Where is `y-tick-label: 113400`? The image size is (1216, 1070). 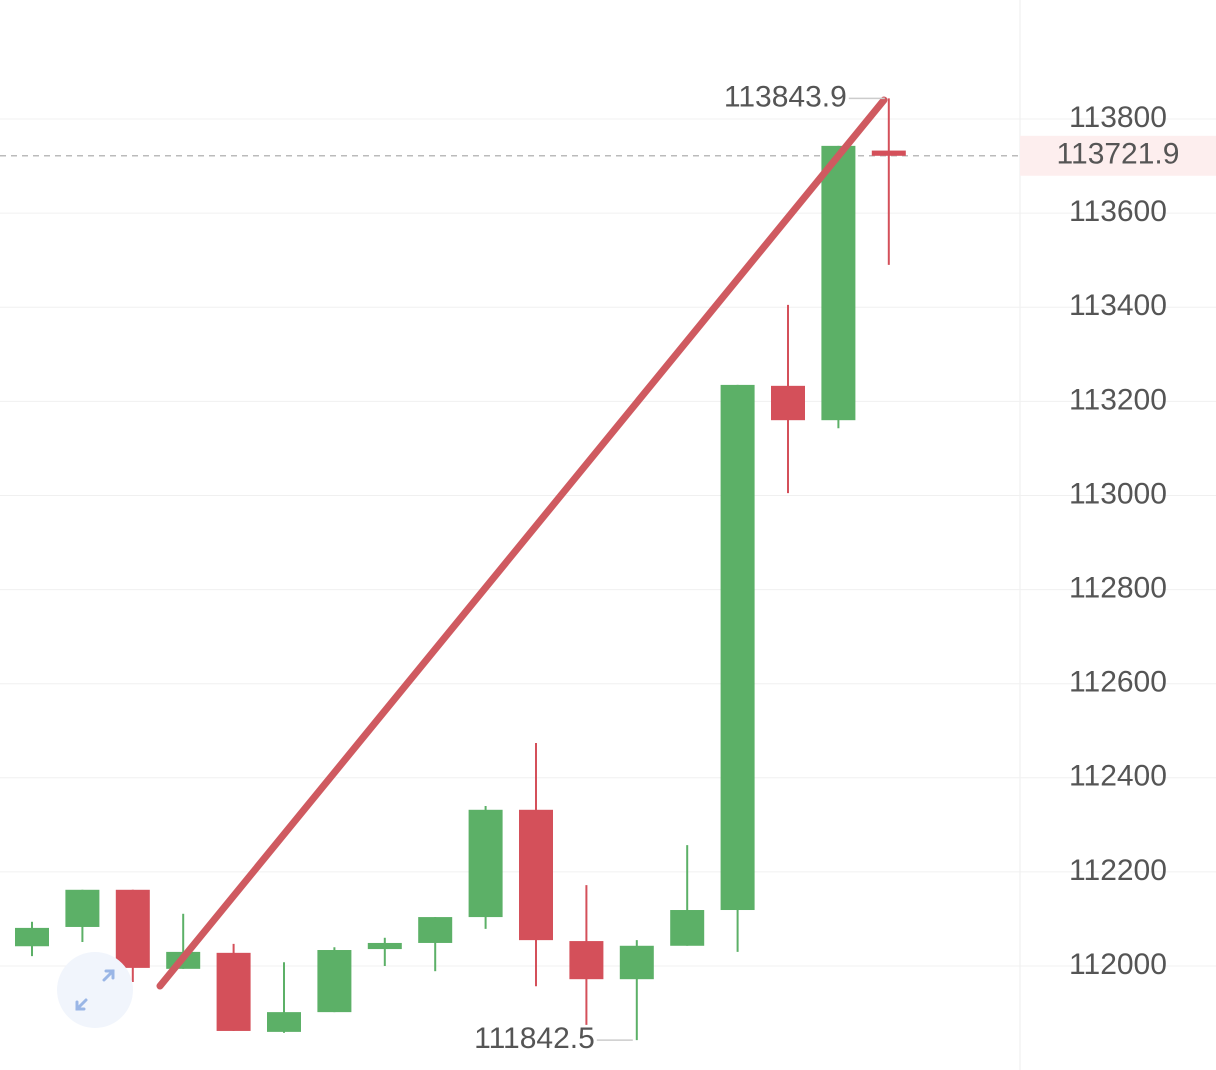 y-tick-label: 113400 is located at coordinates (1118, 305).